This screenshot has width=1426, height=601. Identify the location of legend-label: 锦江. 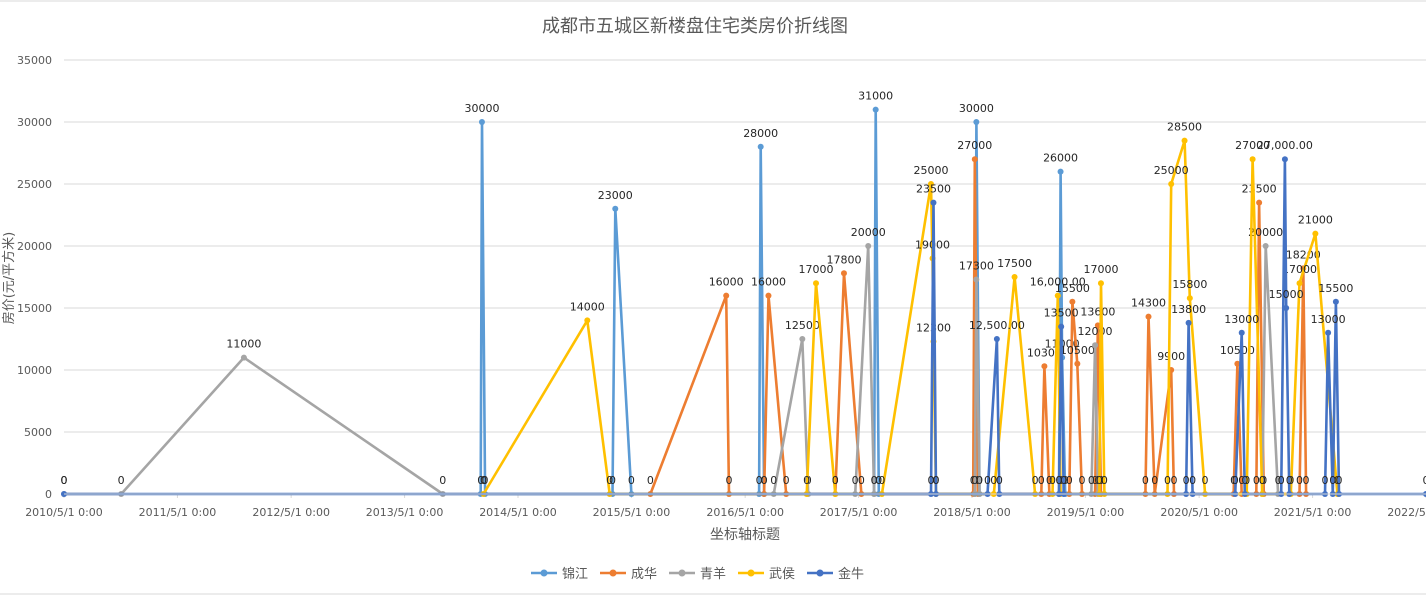
(575, 574).